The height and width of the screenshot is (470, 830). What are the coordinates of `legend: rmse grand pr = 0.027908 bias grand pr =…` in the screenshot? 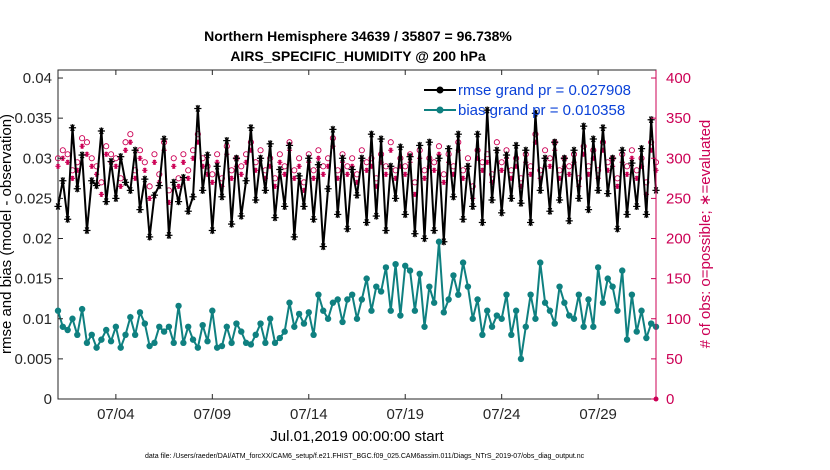 It's located at (527, 100).